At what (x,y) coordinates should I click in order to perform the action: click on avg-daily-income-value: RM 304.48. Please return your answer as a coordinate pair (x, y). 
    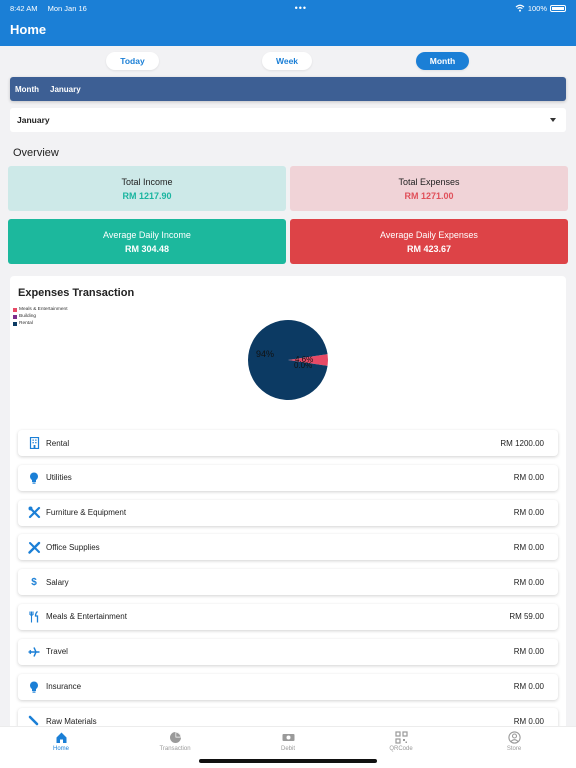
    Looking at the image, I should click on (147, 248).